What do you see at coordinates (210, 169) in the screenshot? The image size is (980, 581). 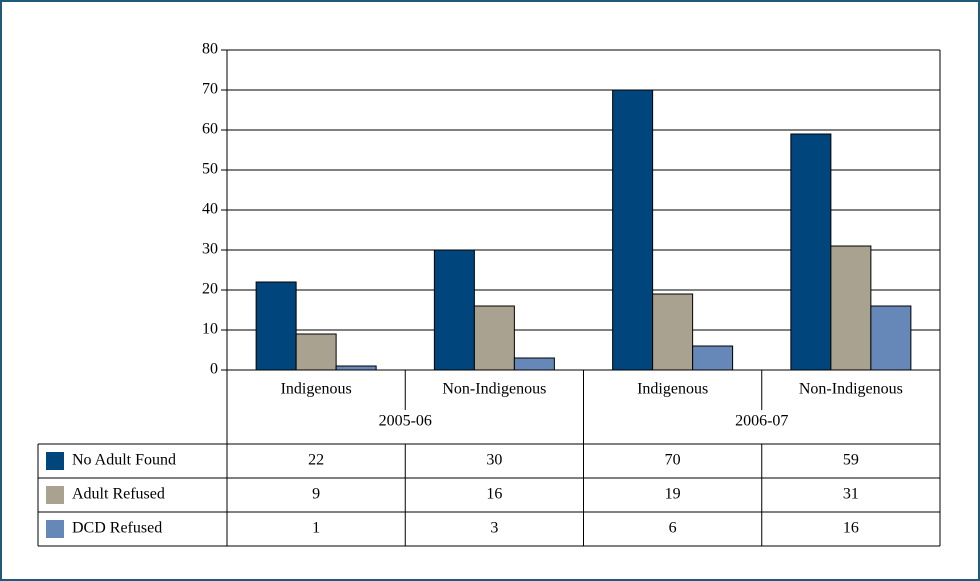 I see `y-tick-label: 50` at bounding box center [210, 169].